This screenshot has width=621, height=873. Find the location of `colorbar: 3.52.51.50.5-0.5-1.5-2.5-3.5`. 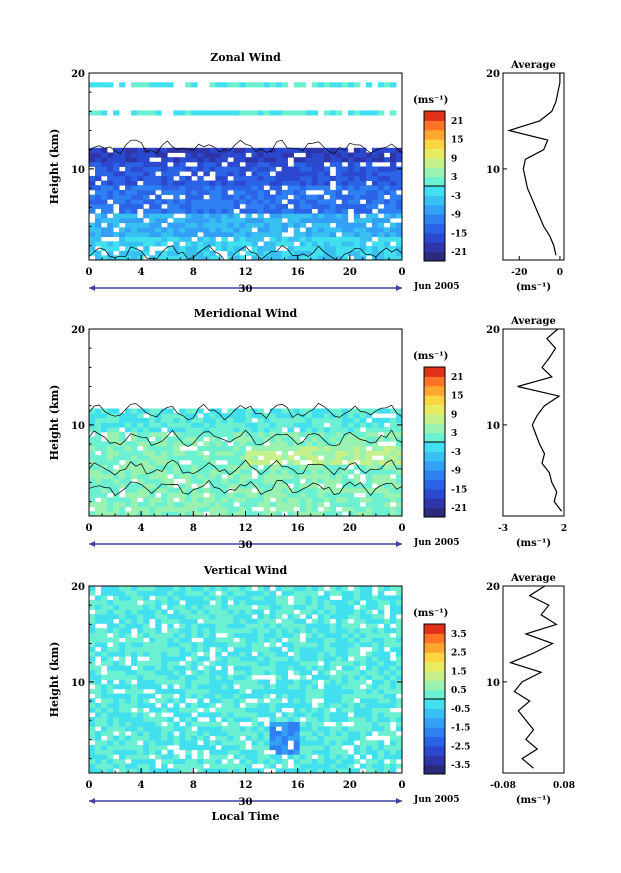

colorbar: 3.52.51.50.5-0.5-1.5-2.5-3.5 is located at coordinates (446, 699).